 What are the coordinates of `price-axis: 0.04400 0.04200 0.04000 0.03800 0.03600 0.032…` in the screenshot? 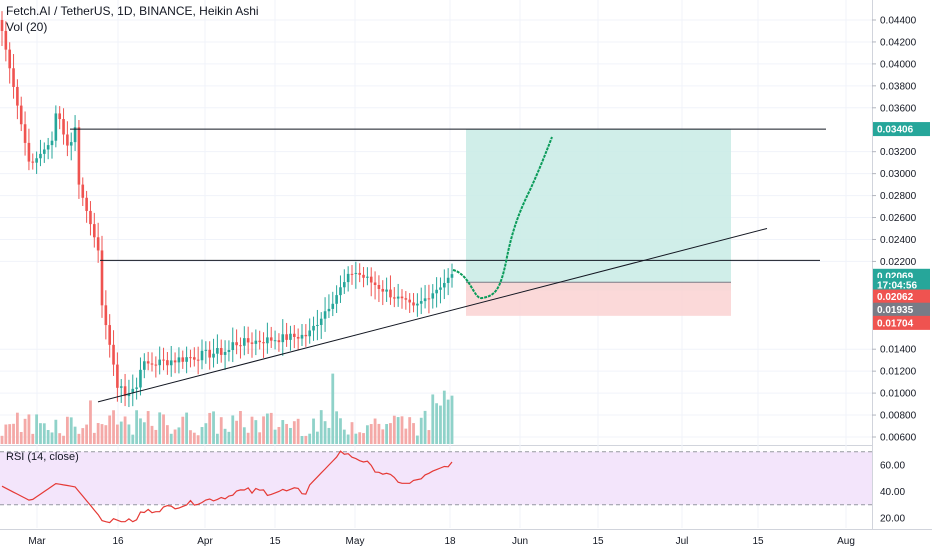 It's located at (901, 230).